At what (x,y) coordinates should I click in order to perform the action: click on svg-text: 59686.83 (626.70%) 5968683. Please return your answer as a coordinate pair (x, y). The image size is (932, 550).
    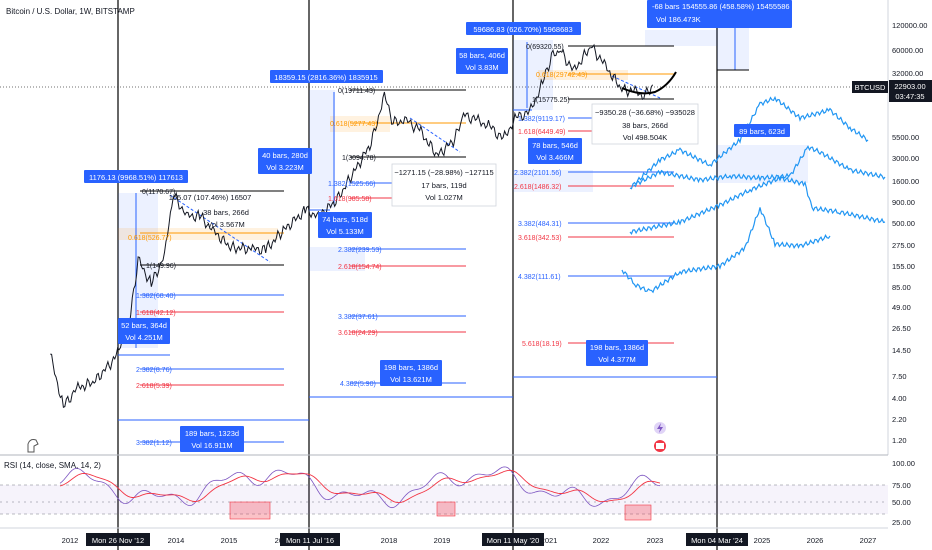
    Looking at the image, I should click on (522, 29).